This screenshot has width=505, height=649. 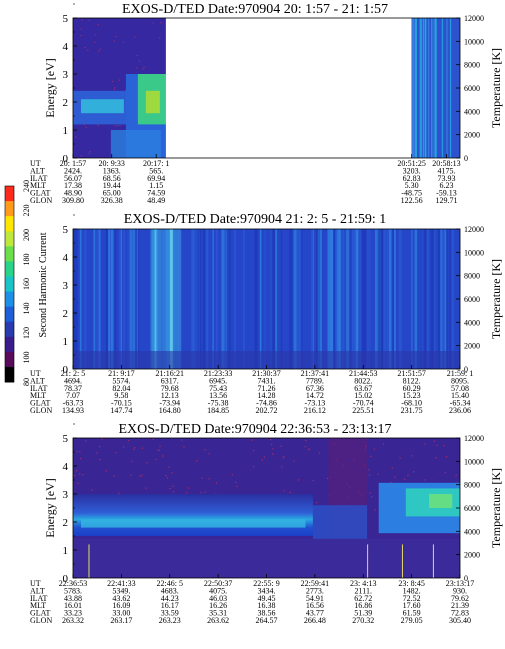 What do you see at coordinates (112, 200) in the screenshot?
I see `table-cell: 326.38` at bounding box center [112, 200].